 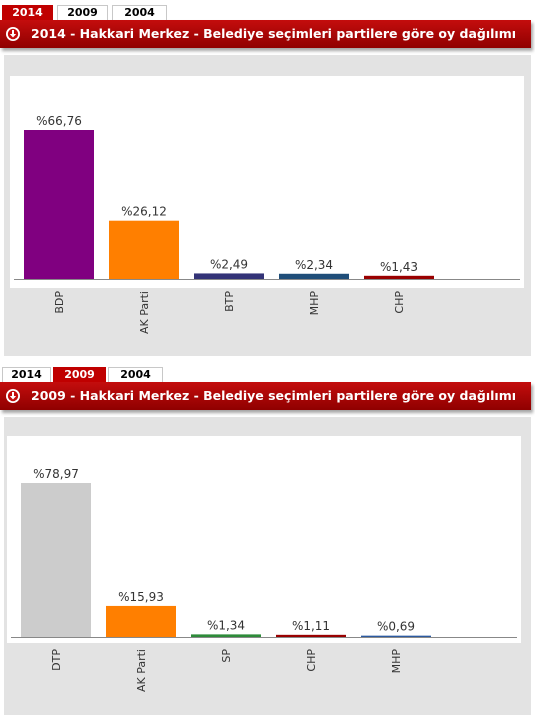 What do you see at coordinates (226, 635) in the screenshot?
I see `bar-sp` at bounding box center [226, 635].